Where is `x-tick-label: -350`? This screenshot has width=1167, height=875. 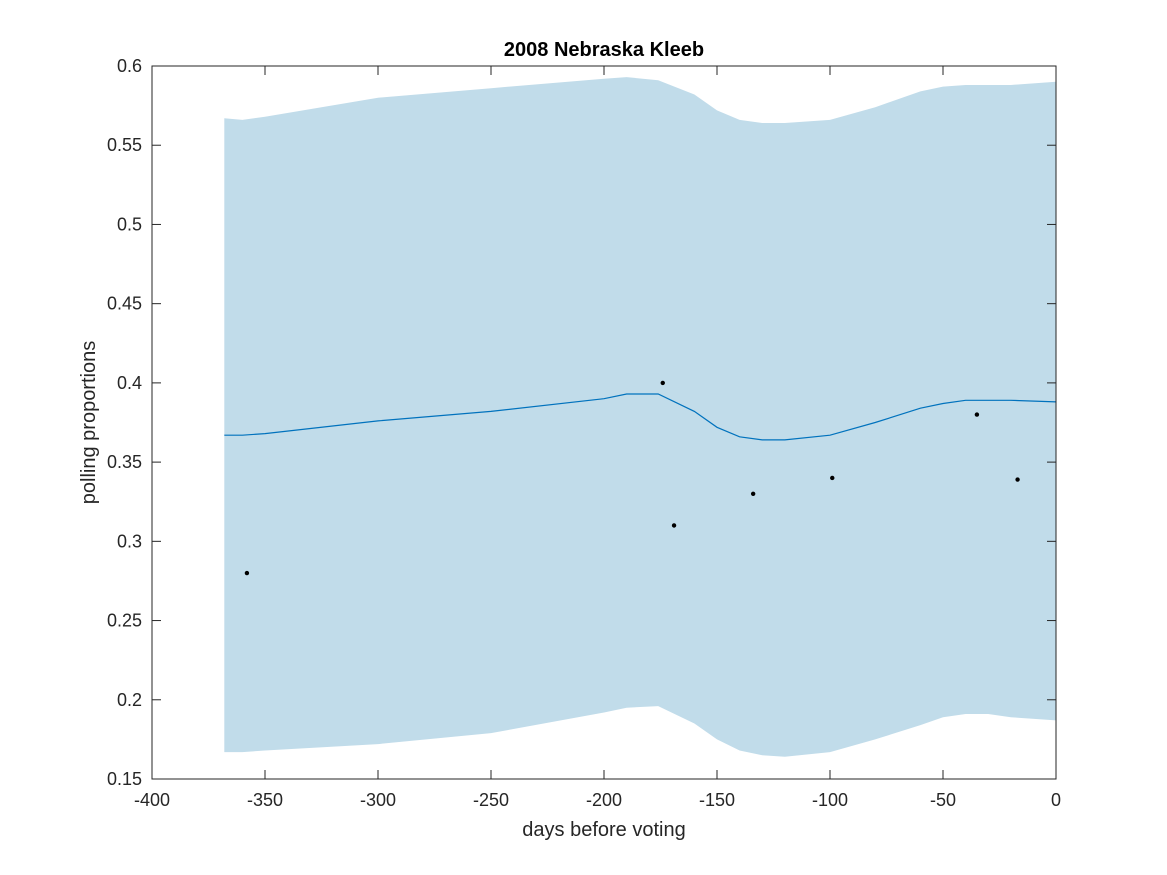
x-tick-label: -350 is located at coordinates (265, 800).